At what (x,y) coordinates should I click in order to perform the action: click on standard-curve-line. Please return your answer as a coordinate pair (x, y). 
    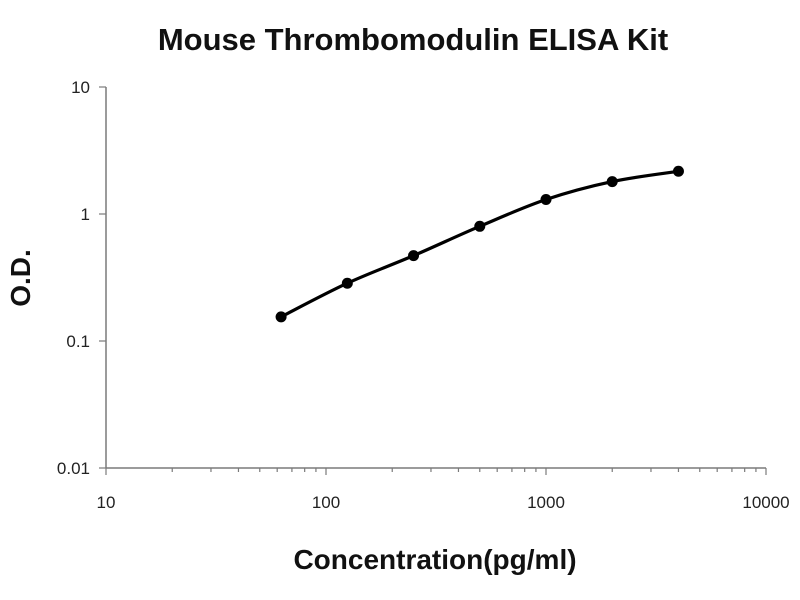
    Looking at the image, I should click on (480, 244).